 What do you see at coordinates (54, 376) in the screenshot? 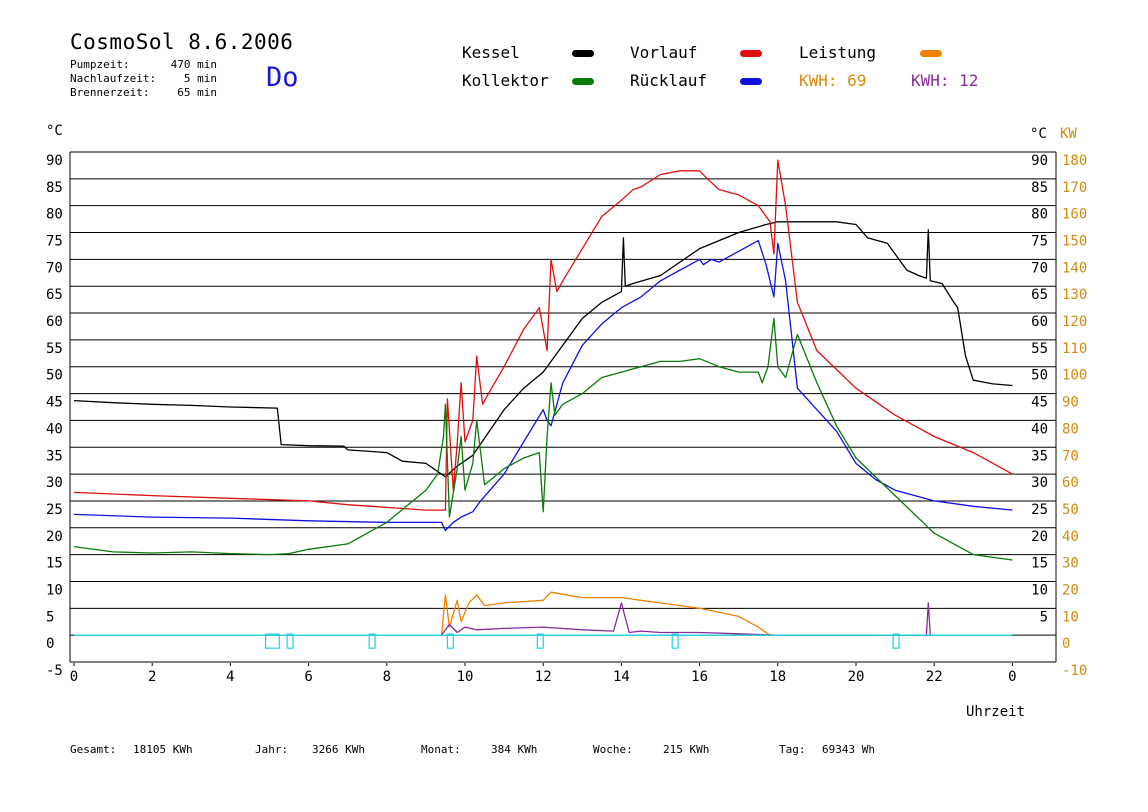
I see `left-tick-label: 50` at bounding box center [54, 376].